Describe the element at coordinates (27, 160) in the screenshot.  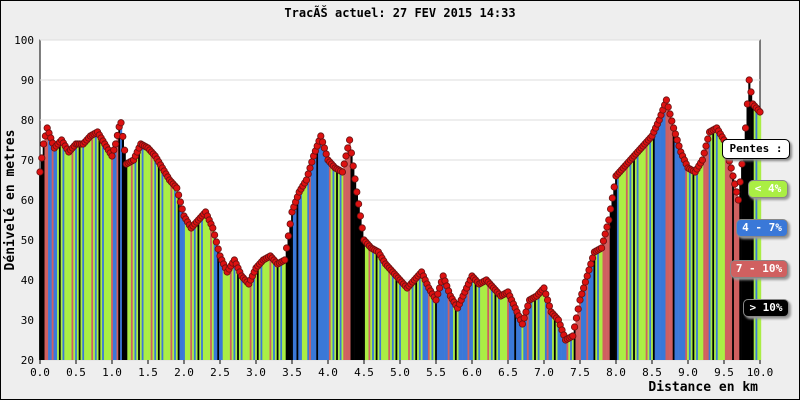
I see `y-tick-label: 70` at that location.